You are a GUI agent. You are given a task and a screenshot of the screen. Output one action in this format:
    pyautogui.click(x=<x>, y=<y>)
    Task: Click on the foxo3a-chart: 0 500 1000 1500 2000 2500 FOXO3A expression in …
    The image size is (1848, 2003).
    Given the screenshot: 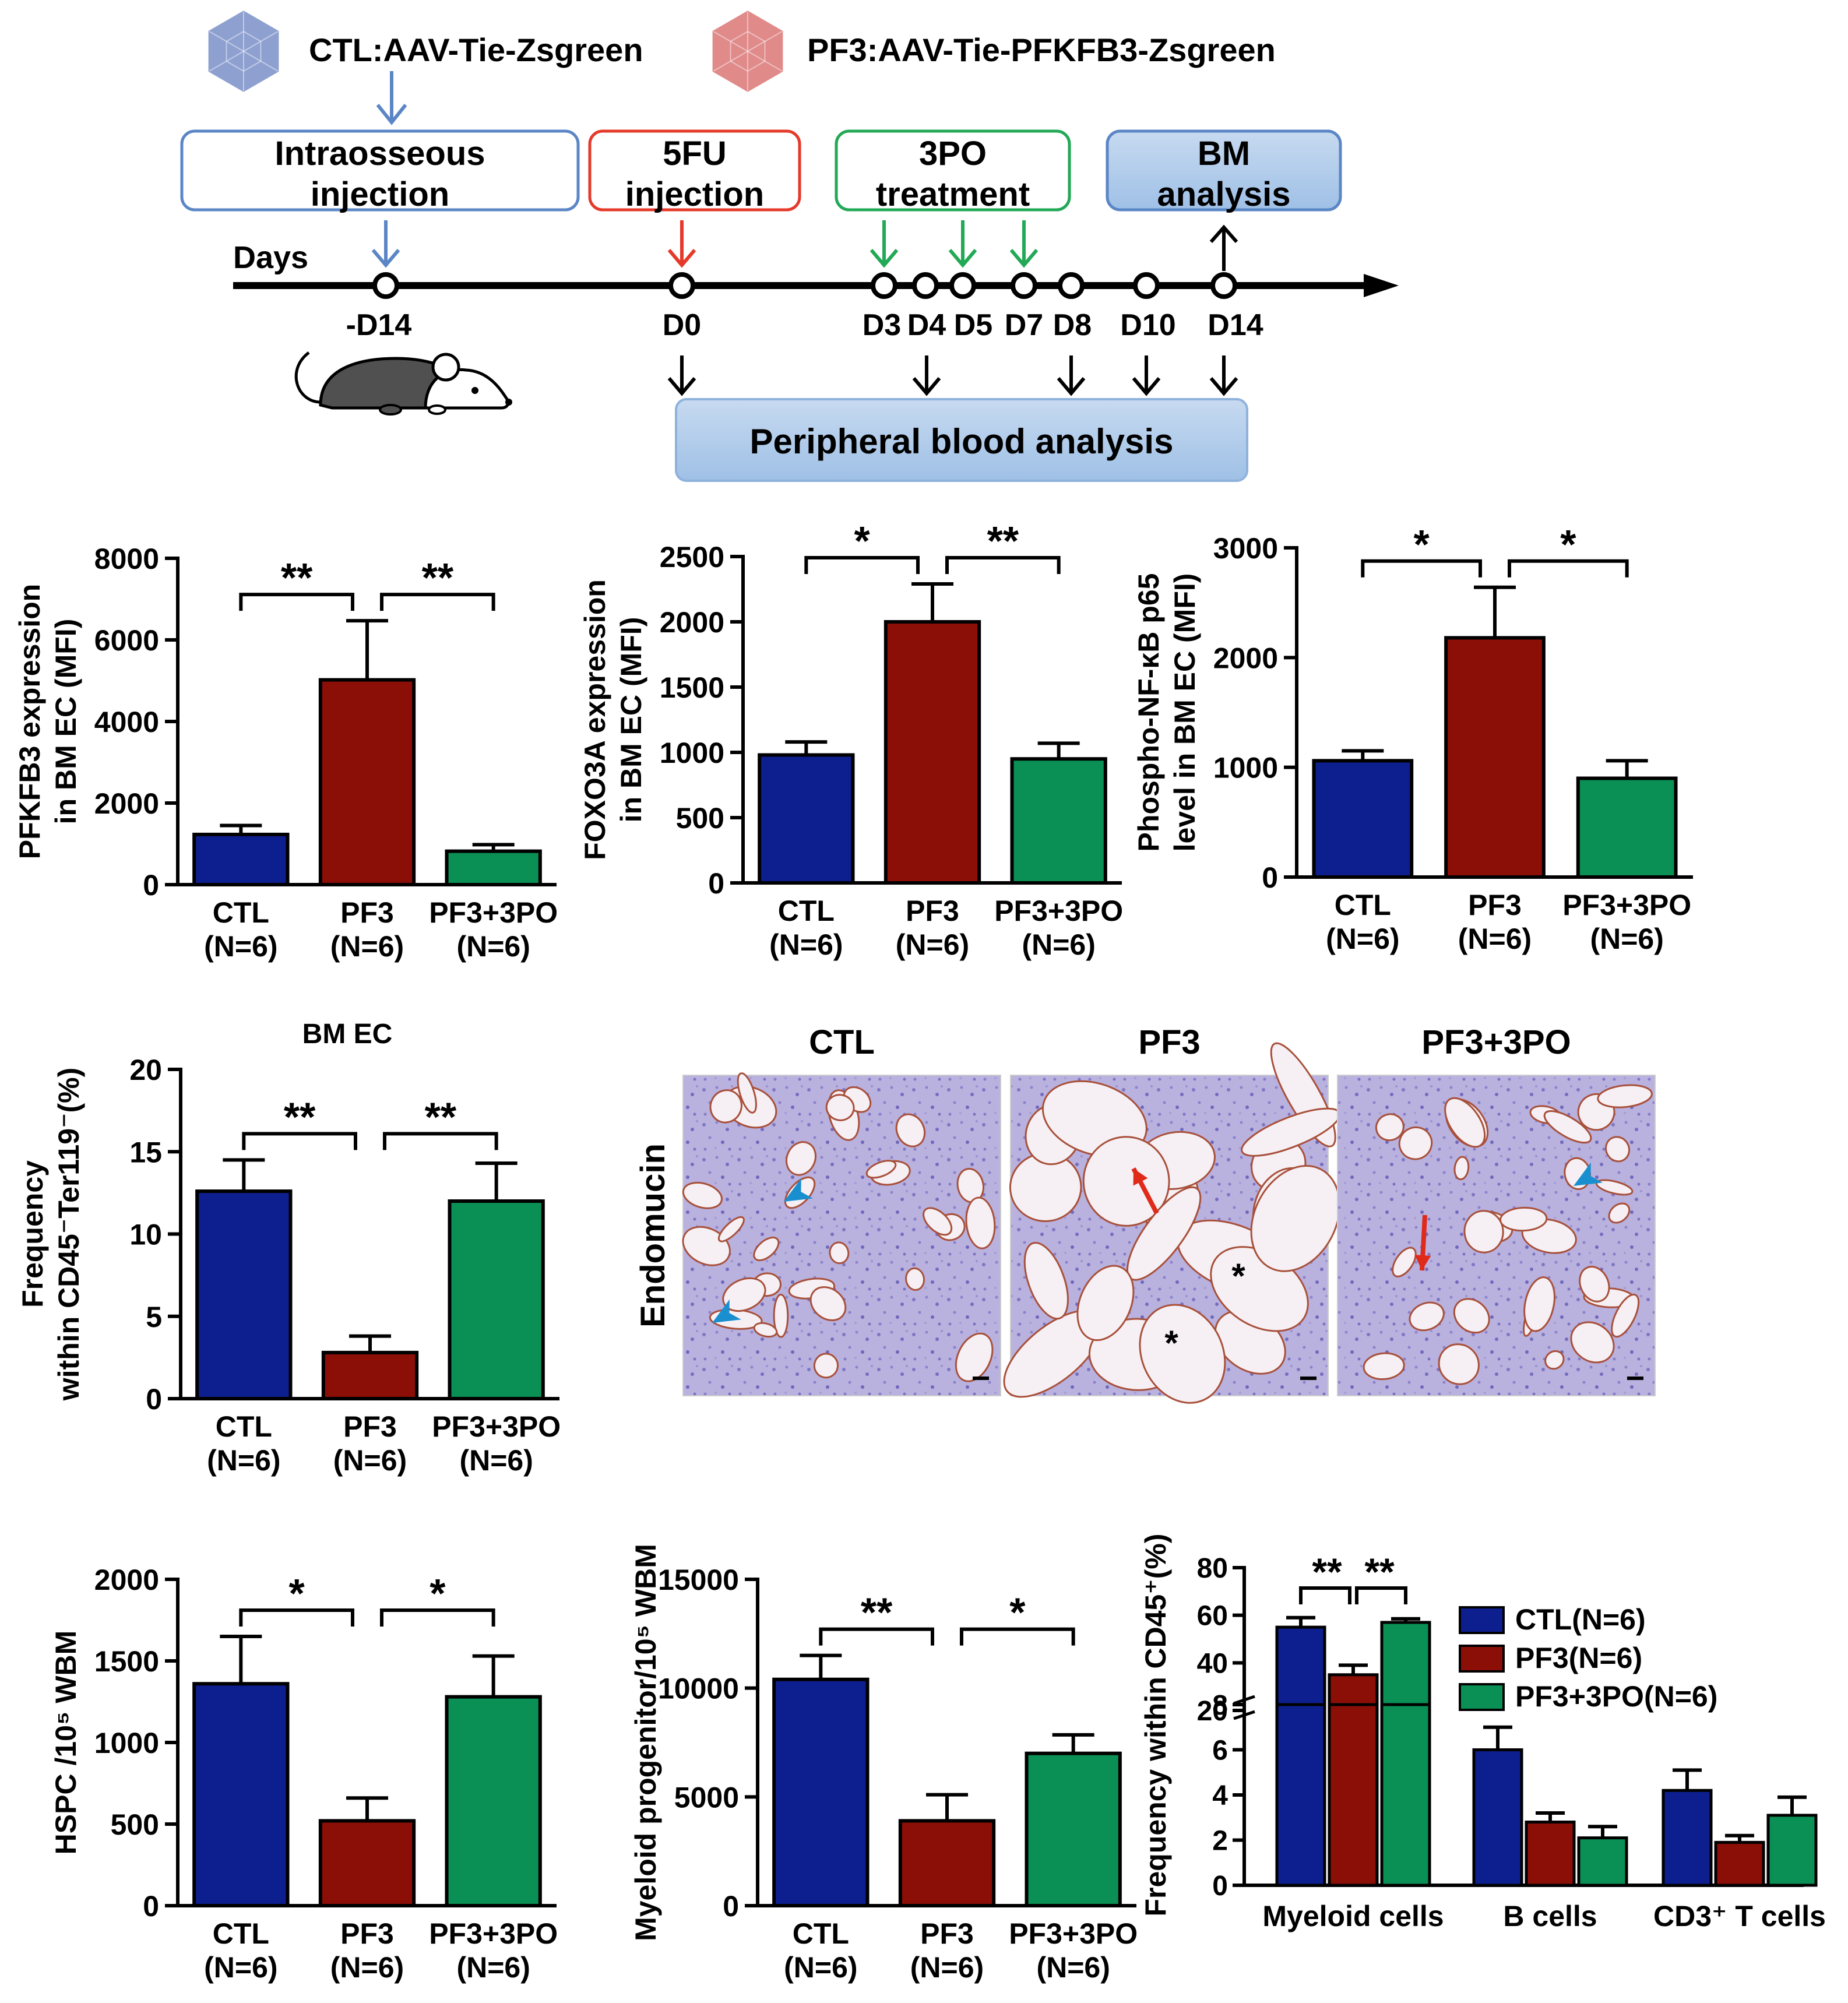 What is the action you would take?
    pyautogui.click(x=851, y=740)
    